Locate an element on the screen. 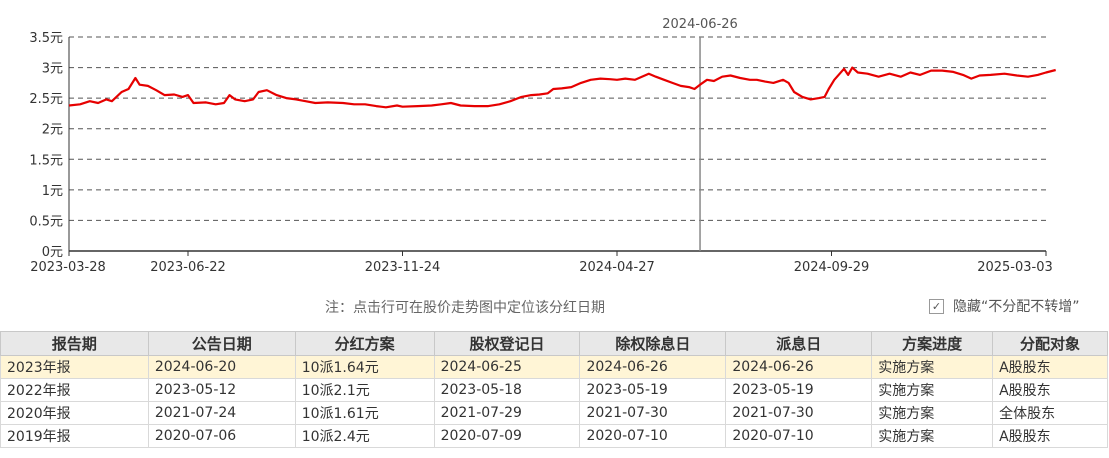 The width and height of the screenshot is (1109, 458). cell-ex-dividend-date: 2023-05-19 is located at coordinates (653, 390).